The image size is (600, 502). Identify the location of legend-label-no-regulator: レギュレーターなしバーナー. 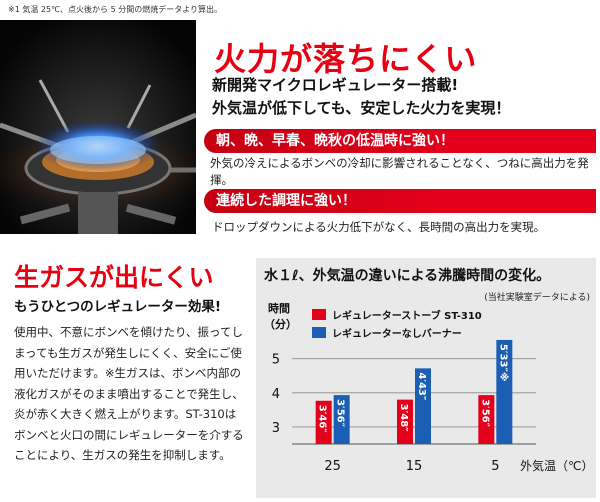
(397, 333).